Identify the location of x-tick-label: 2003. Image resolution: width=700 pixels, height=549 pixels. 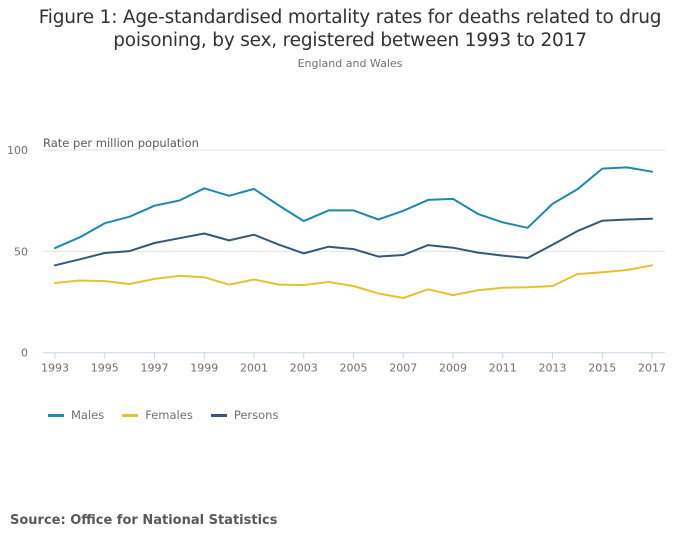
(304, 368).